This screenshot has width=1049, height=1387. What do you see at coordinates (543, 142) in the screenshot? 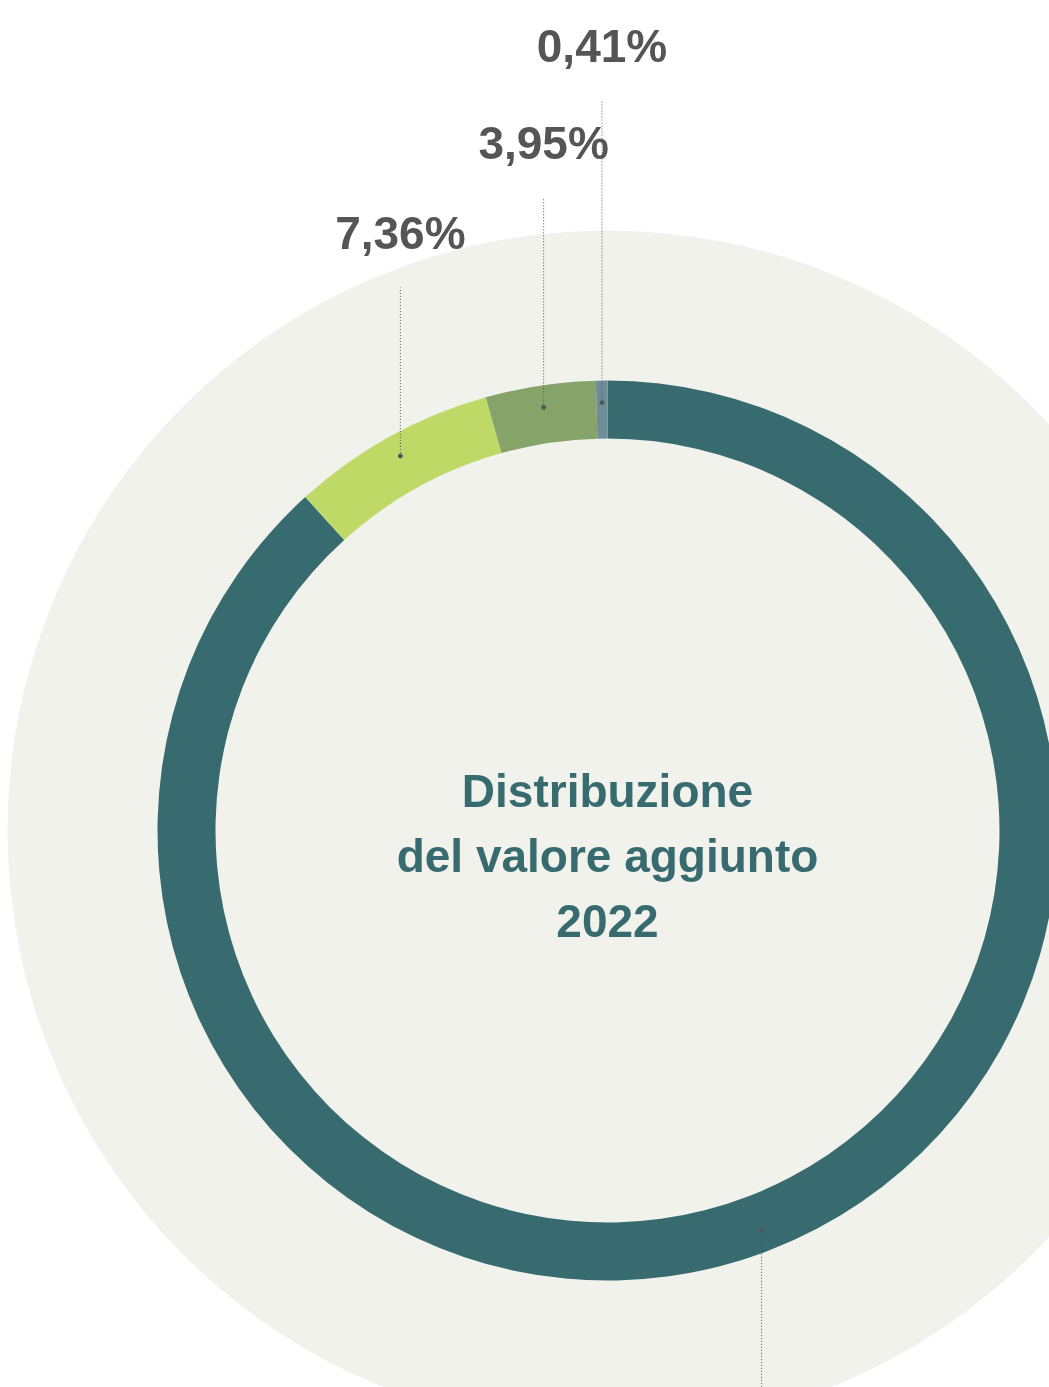
I see `data-label: 3,95%` at bounding box center [543, 142].